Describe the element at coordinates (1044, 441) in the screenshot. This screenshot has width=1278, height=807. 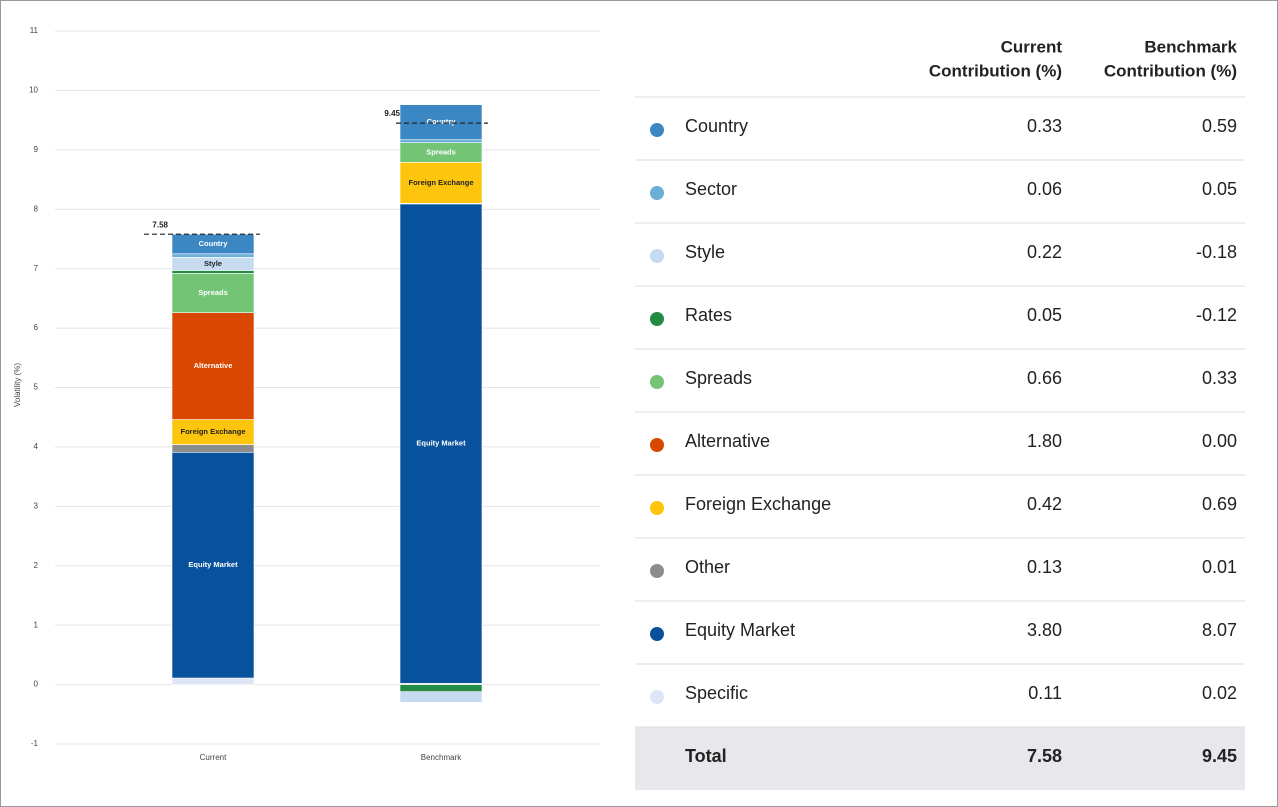
I see `table-value: 1.80` at that location.